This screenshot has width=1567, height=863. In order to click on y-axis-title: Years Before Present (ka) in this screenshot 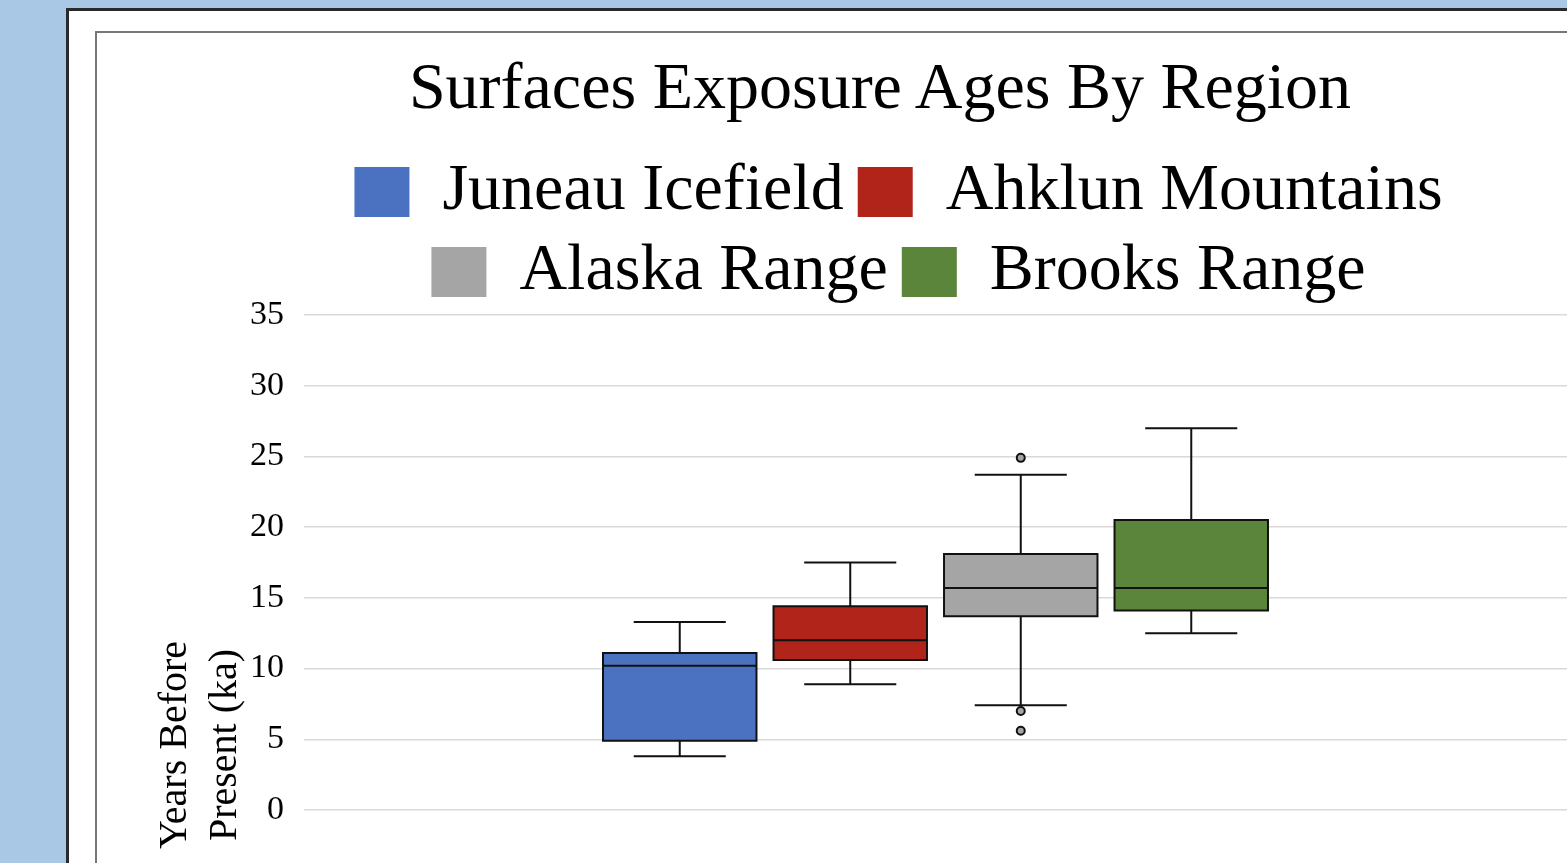, I will do `click(197, 745)`.